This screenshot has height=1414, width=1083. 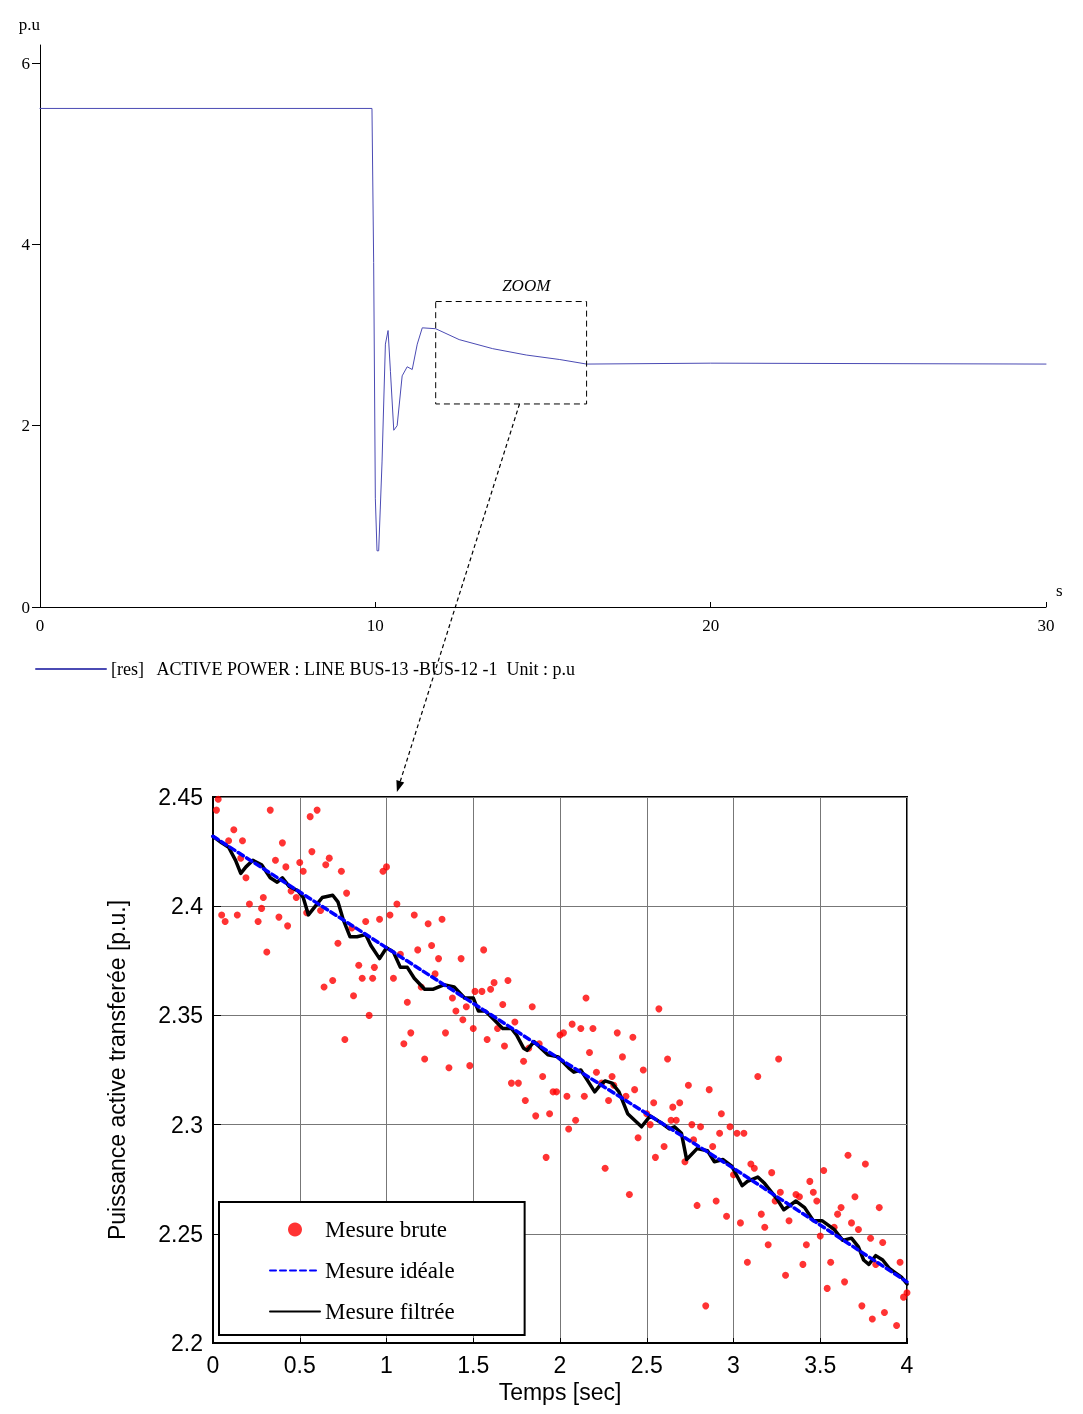 I want to click on y-tick-label: 2.35, so click(x=180, y=1015).